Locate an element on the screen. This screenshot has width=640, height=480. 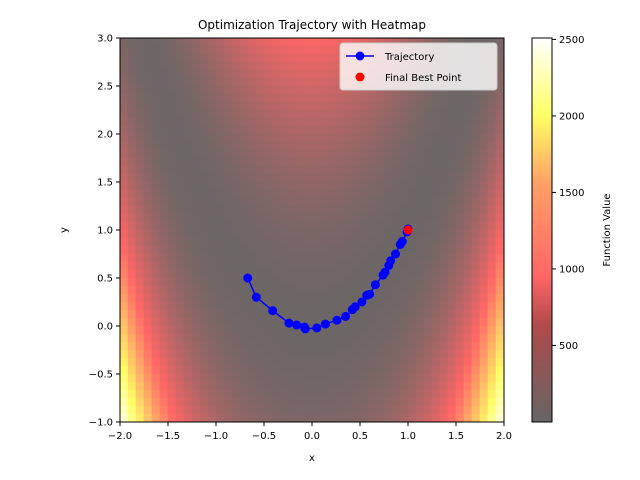
legend-trajectory-label: Trajectory is located at coordinates (409, 57).